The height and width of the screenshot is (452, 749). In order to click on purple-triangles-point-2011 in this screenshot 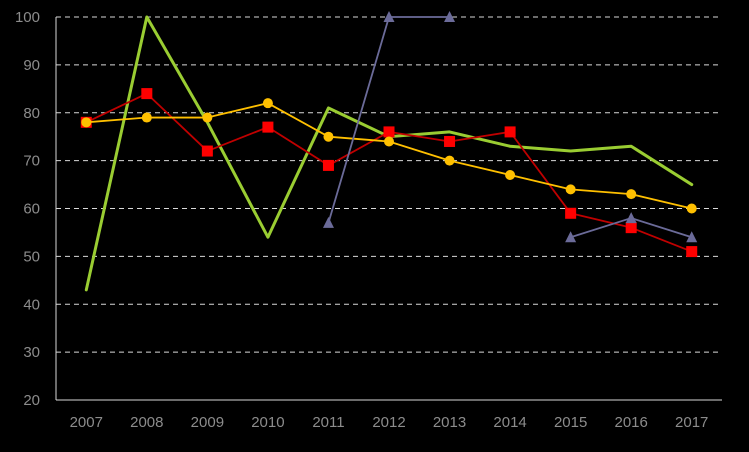, I will do `click(328, 222)`.